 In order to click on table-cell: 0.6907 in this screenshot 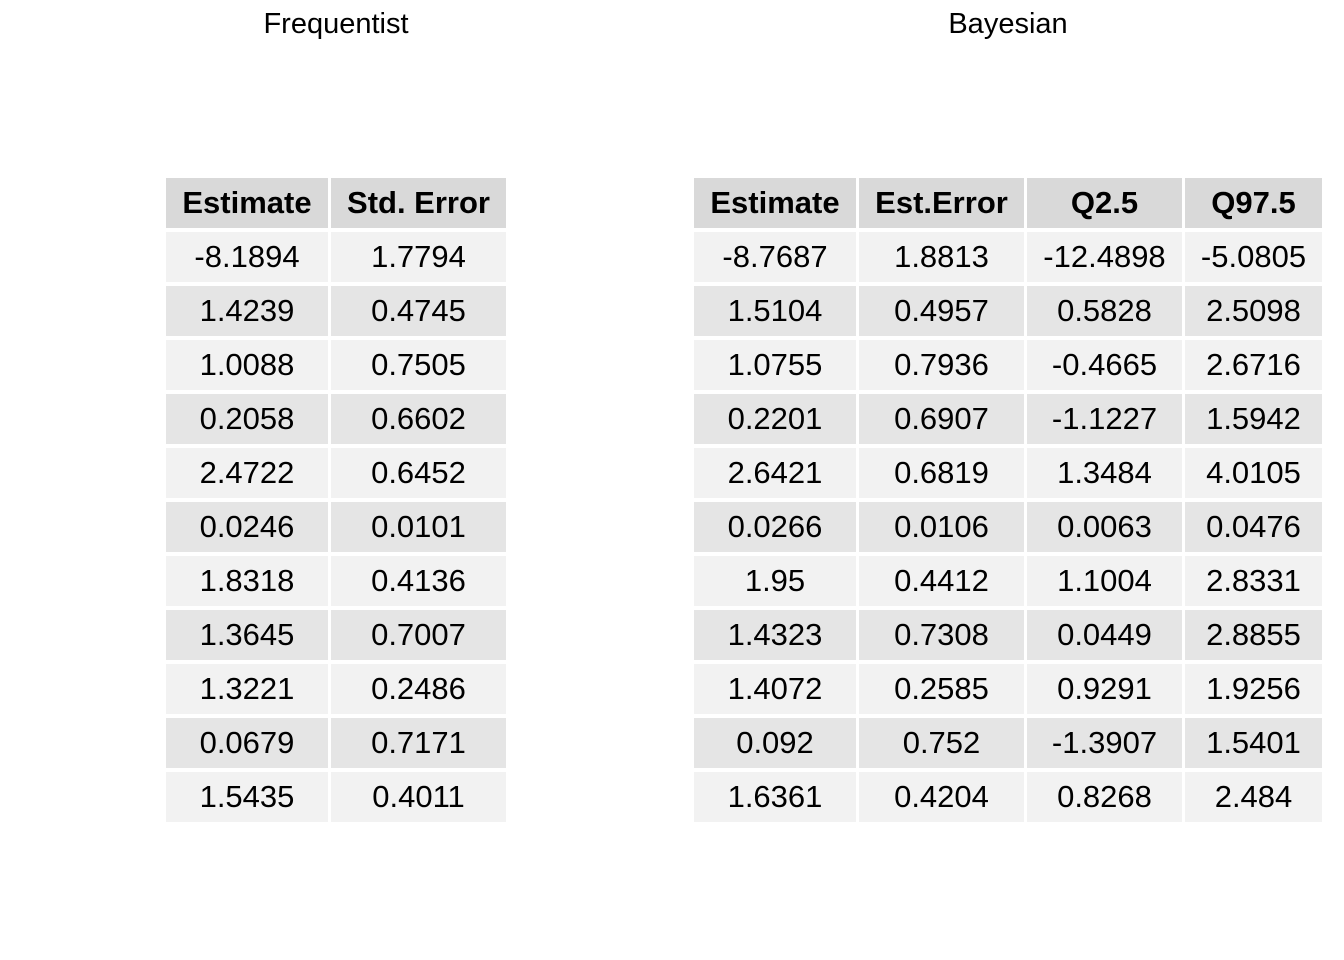, I will do `click(943, 421)`.